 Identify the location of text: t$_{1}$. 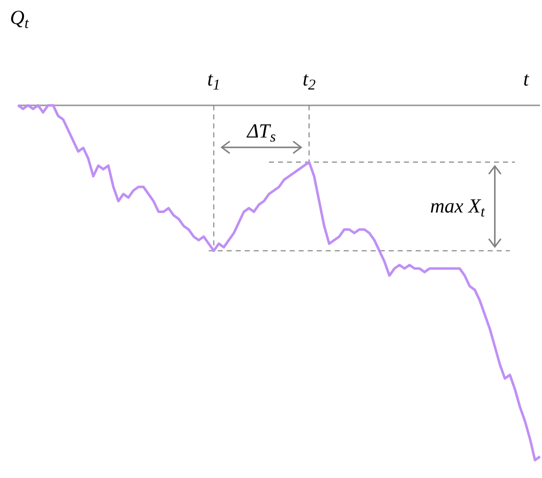
(213, 81).